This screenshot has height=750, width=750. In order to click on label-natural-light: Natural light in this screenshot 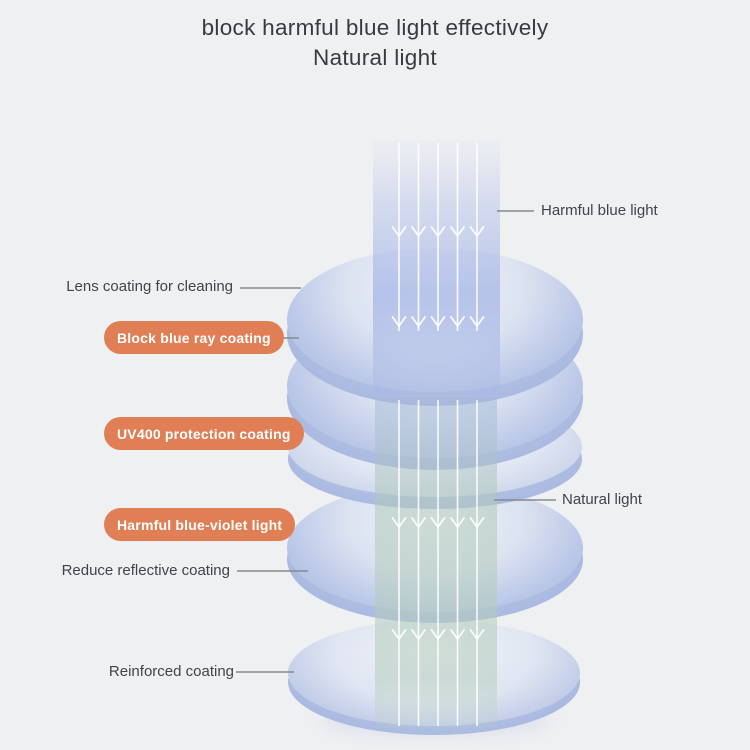, I will do `click(602, 499)`.